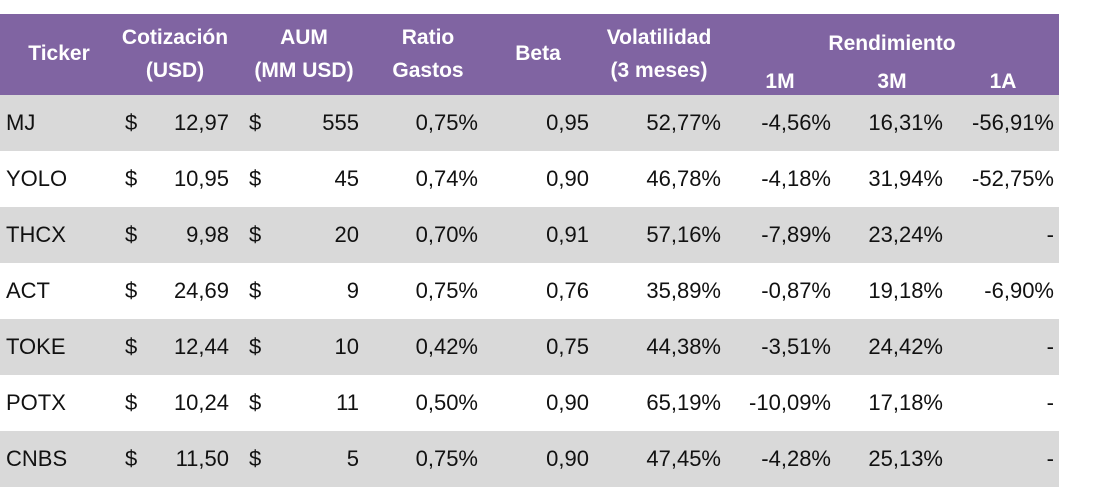  What do you see at coordinates (352, 458) in the screenshot?
I see `cell-aum: 5` at bounding box center [352, 458].